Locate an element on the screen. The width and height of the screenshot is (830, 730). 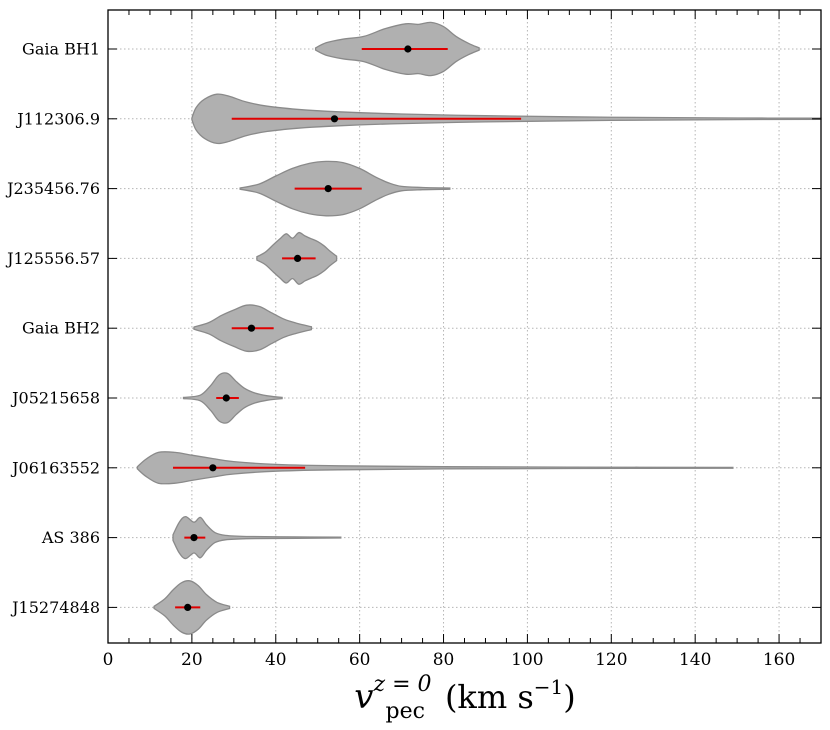
x-tick-label-2: 40 is located at coordinates (276, 660).